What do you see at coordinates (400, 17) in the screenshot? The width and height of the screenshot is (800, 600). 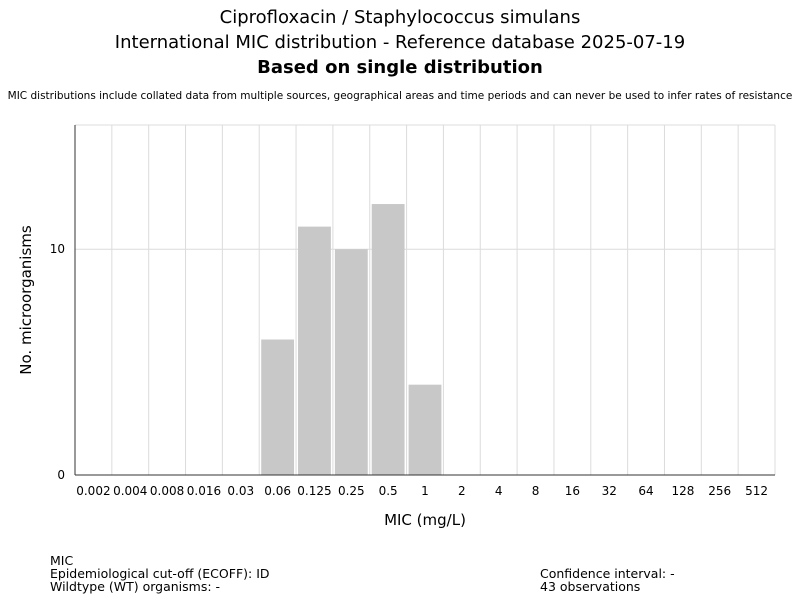 I see `chart-title-line1: Ciprofloxacin / Staphylococcus simulans` at bounding box center [400, 17].